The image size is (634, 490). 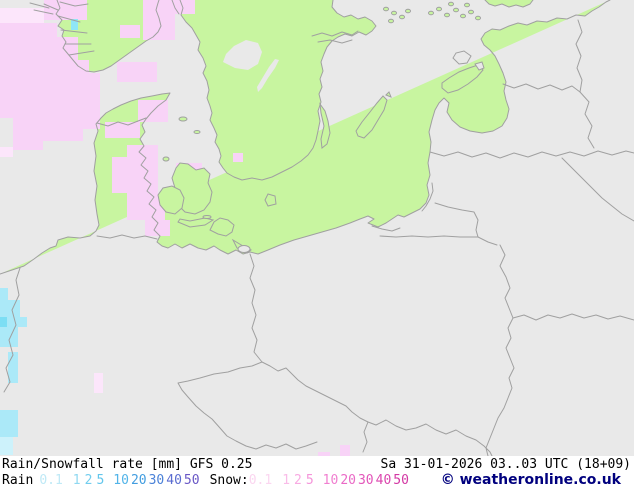 What do you see at coordinates (401, 480) in the screenshot?
I see `snow-scale-50: 50` at bounding box center [401, 480].